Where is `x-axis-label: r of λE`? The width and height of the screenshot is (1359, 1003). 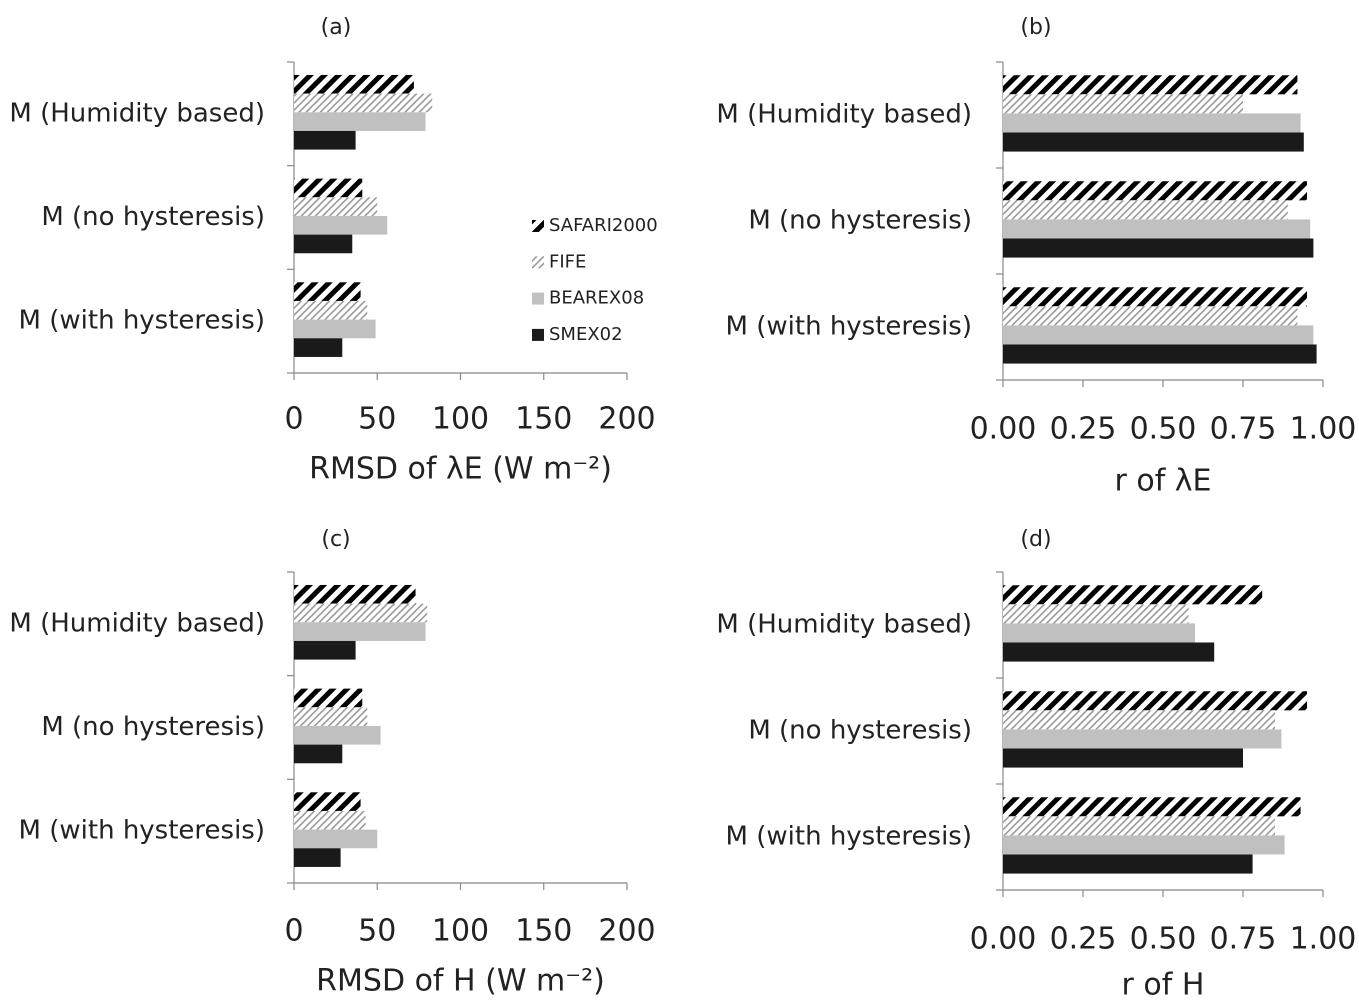 x-axis-label: r of λE is located at coordinates (1162, 481).